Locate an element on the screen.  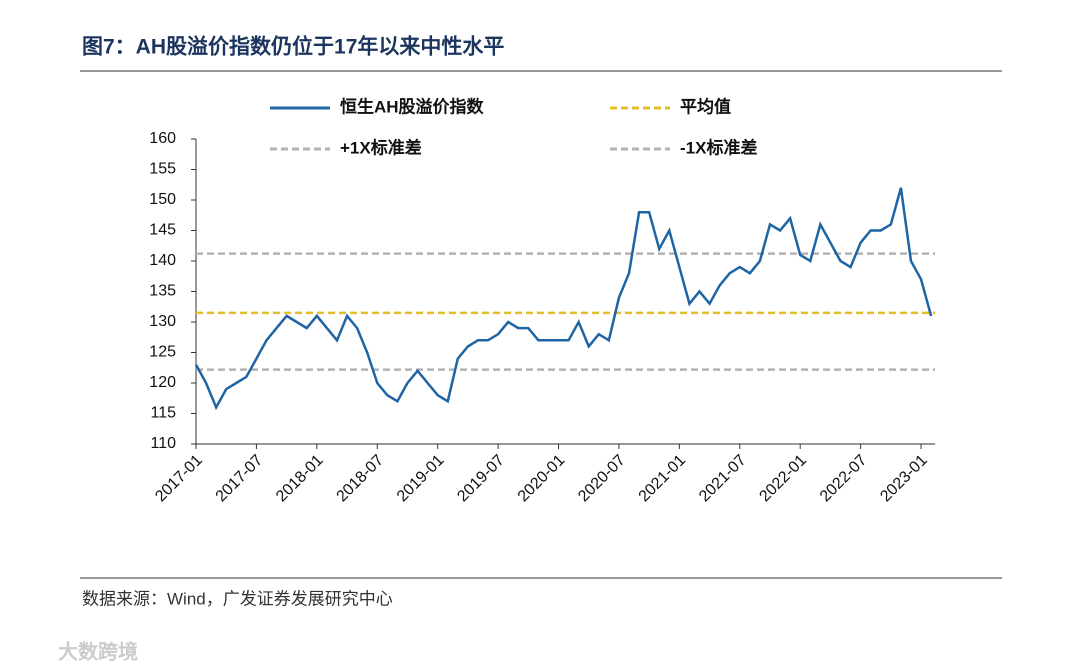
x-tick-label: 2022-01 is located at coordinates (783, 479).